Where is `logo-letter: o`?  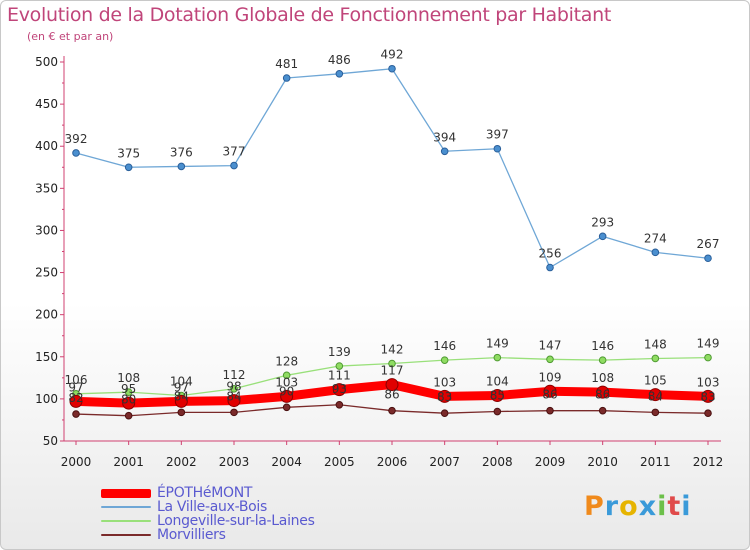
logo-letter: o is located at coordinates (629, 506).